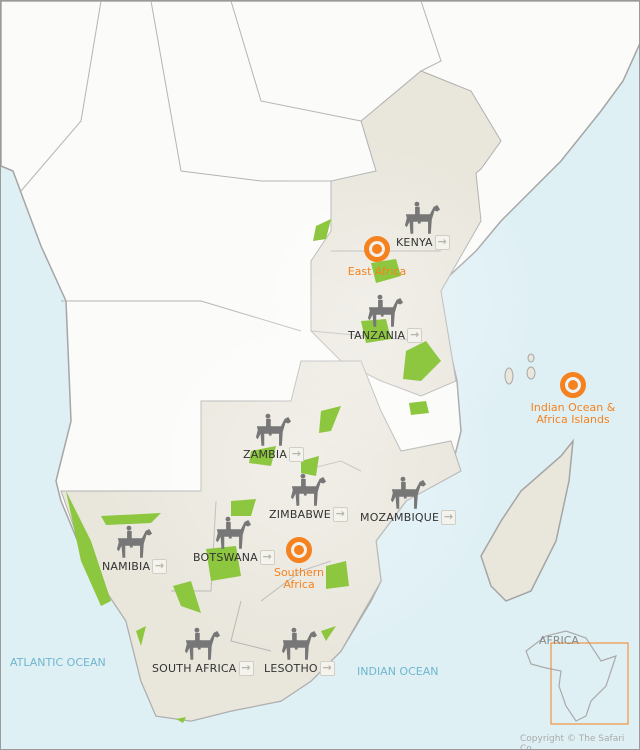  I want to click on region-label: Africa Islands, so click(573, 419).